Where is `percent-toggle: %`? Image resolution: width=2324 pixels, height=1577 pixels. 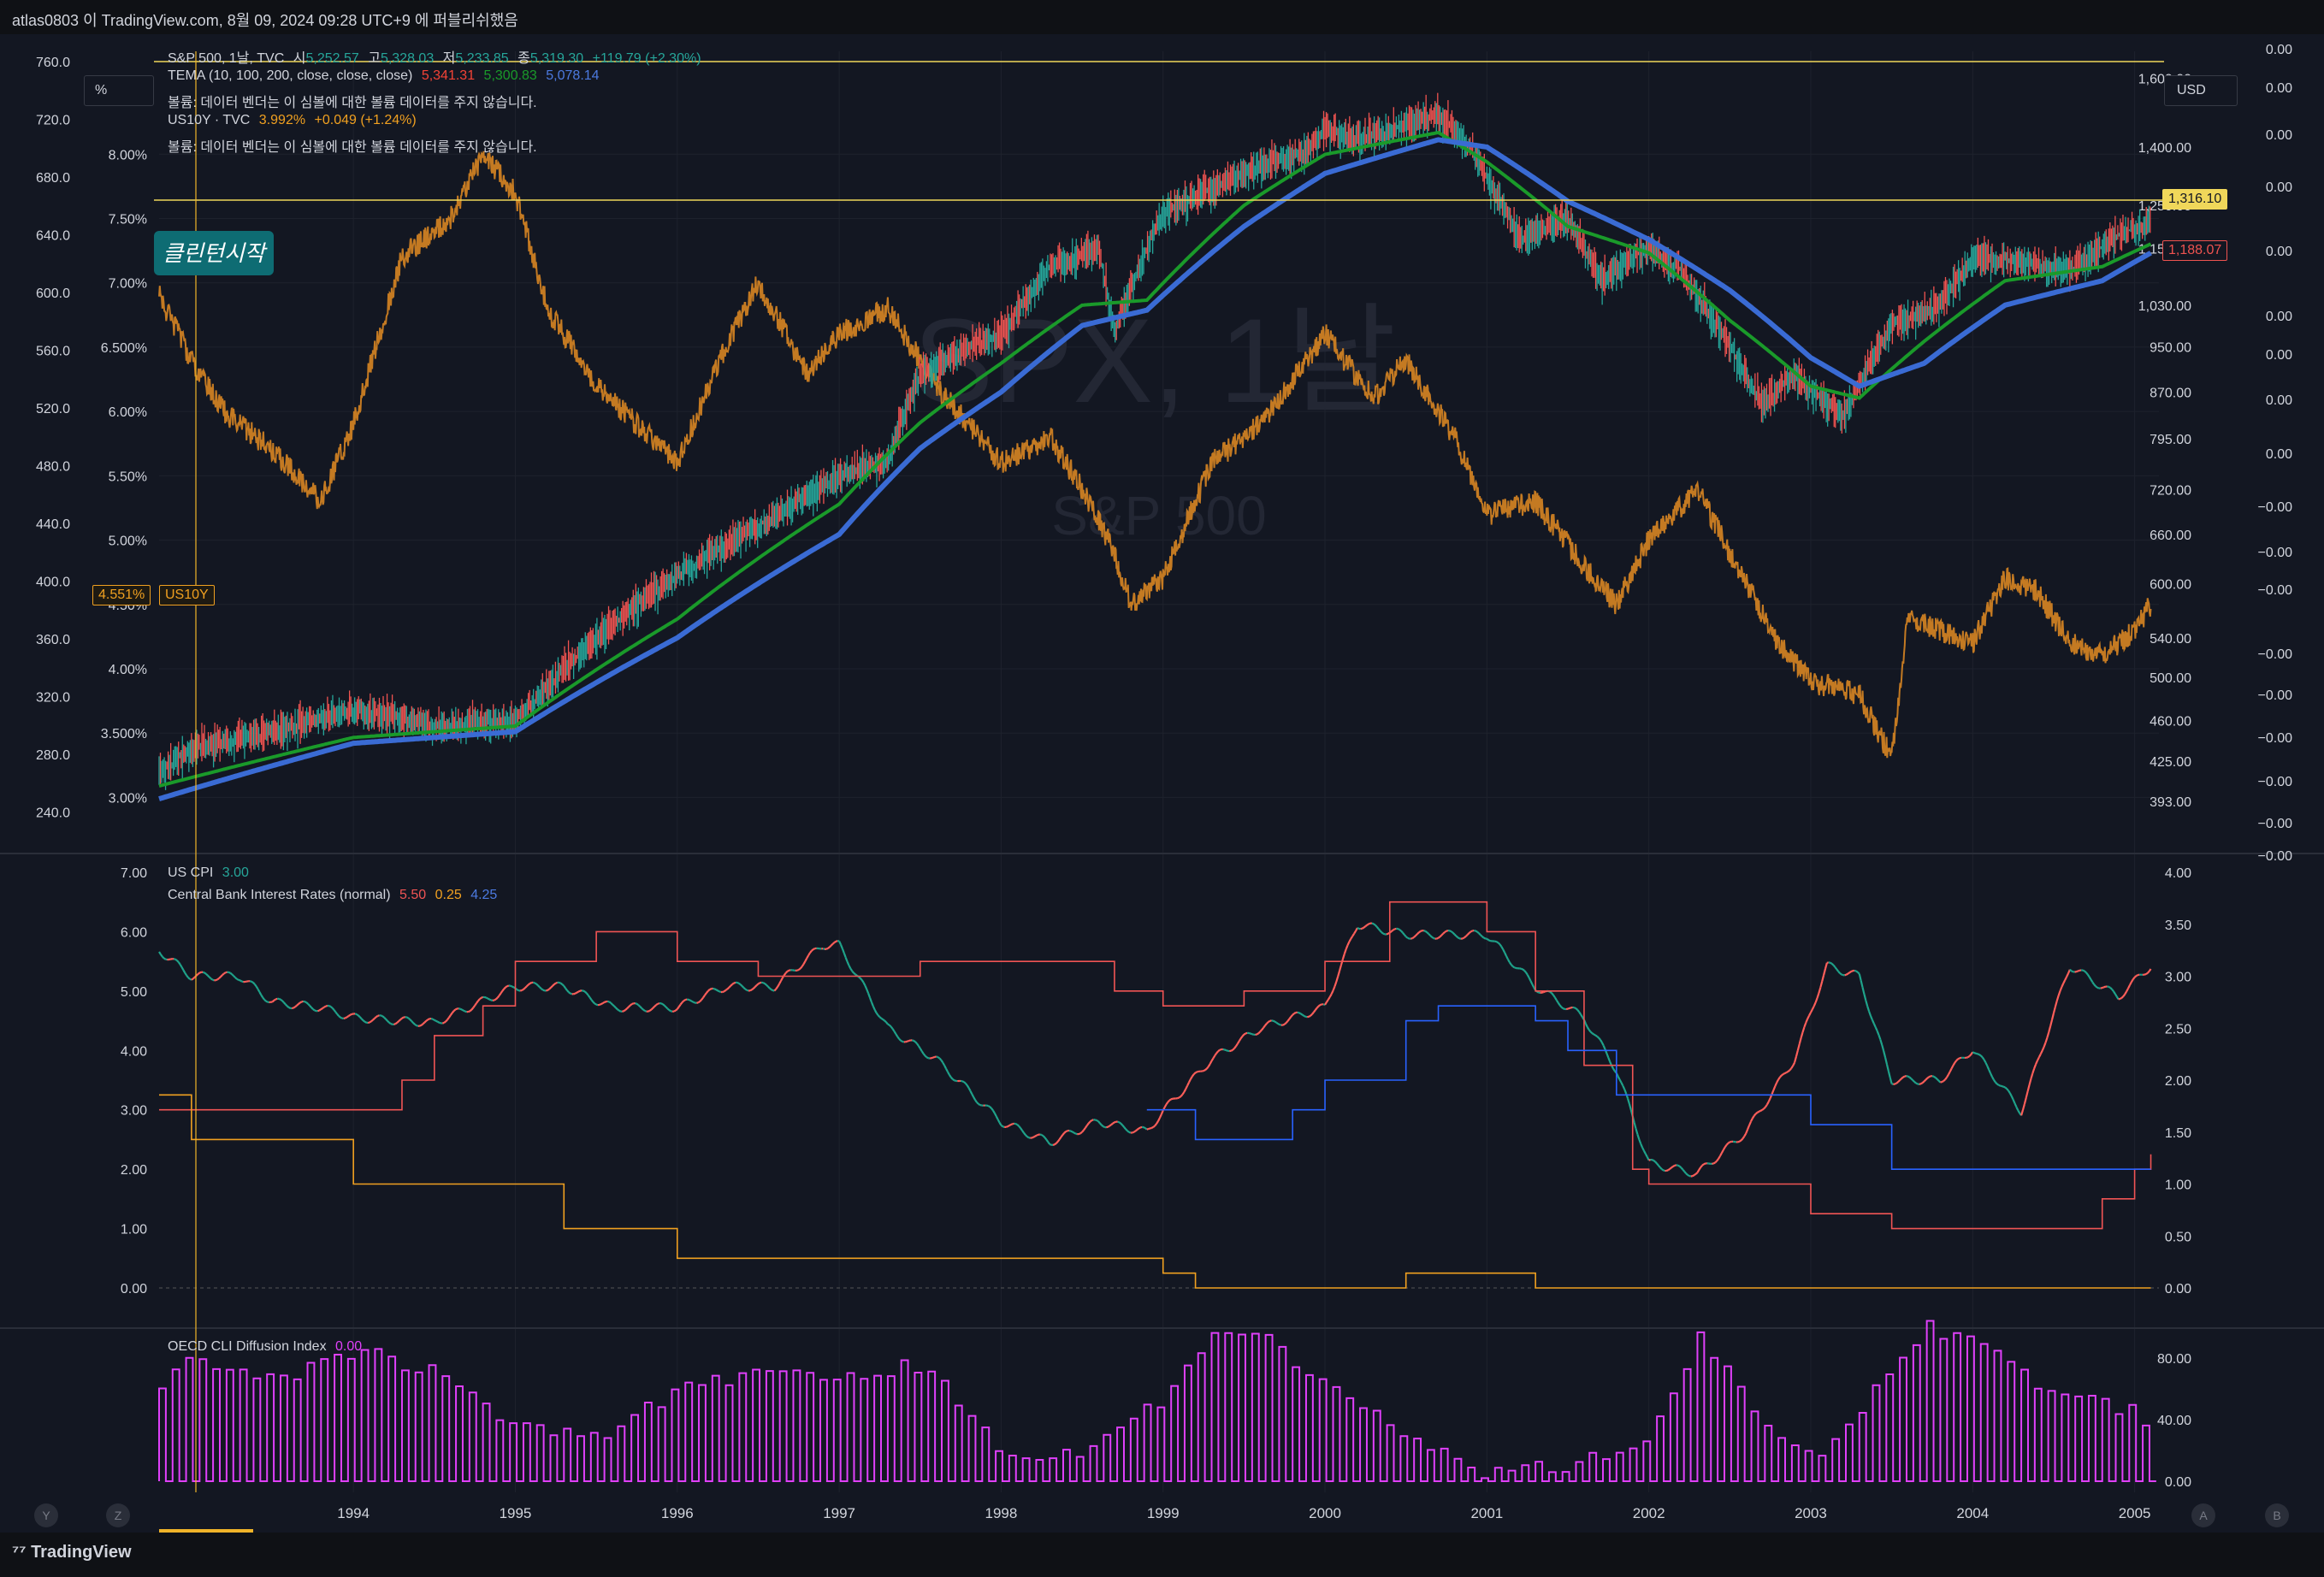
percent-toggle: % is located at coordinates (119, 91).